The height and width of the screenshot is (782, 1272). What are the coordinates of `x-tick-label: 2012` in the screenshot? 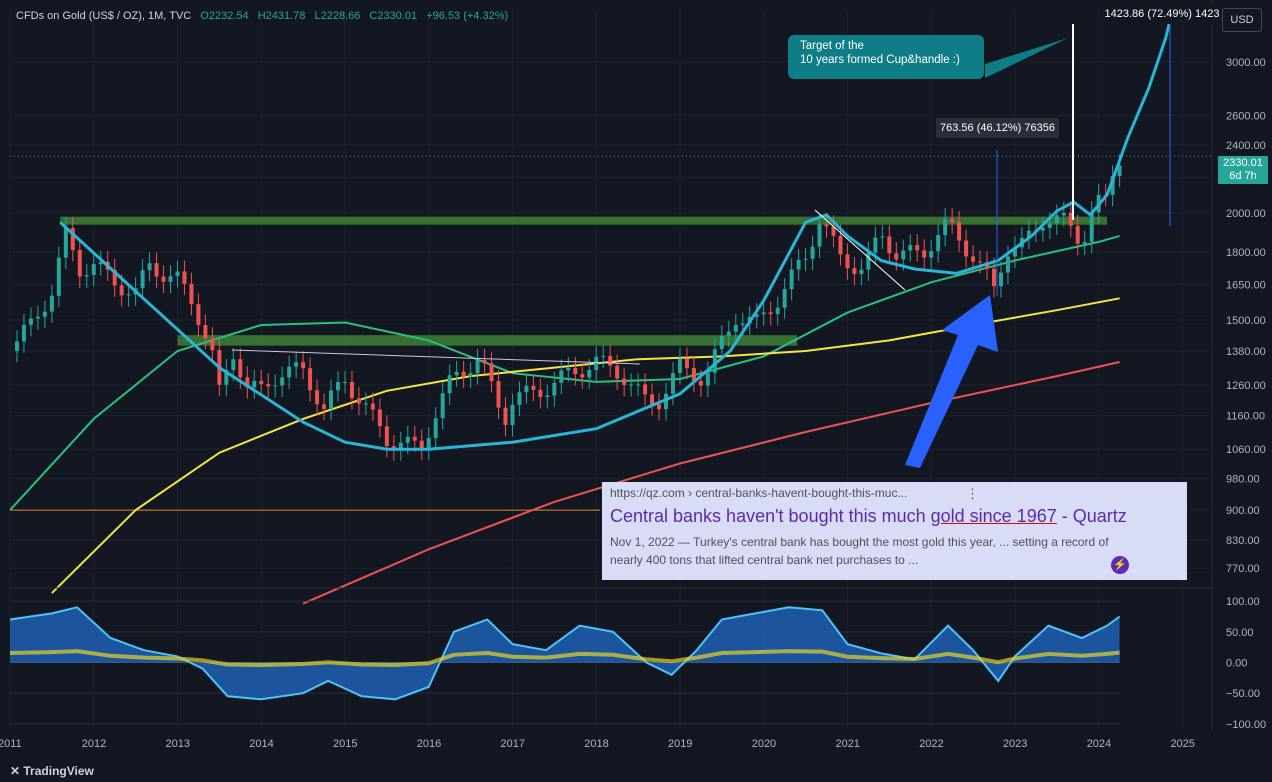 It's located at (94, 744).